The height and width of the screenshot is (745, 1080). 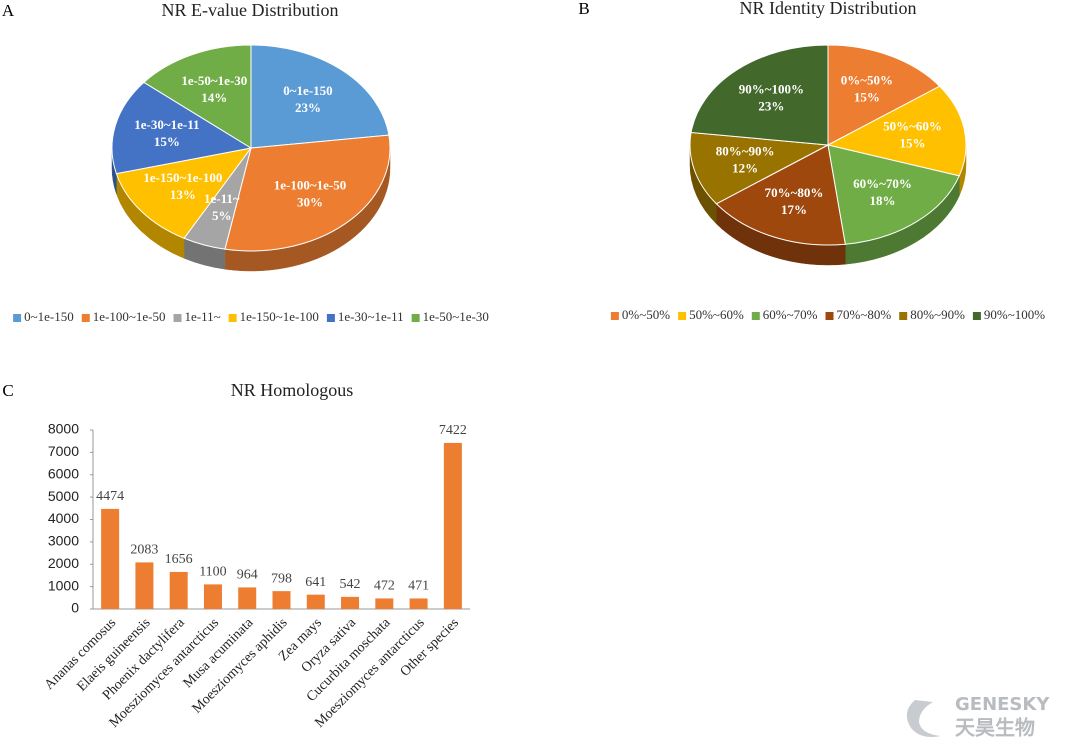 What do you see at coordinates (456, 316) in the screenshot?
I see `legend-label: 1e-50~1e-30` at bounding box center [456, 316].